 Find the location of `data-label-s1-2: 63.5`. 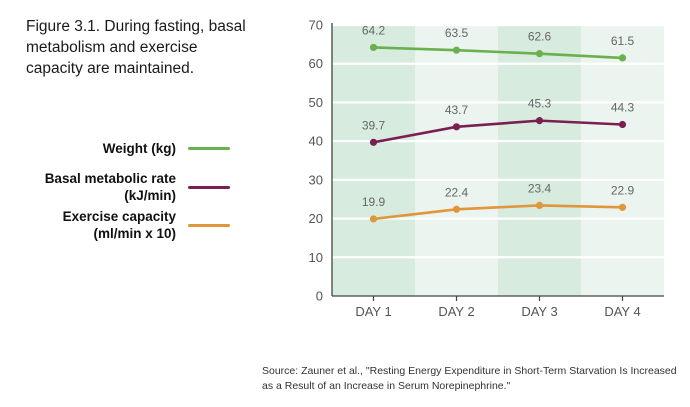

data-label-s1-2: 63.5 is located at coordinates (457, 33).